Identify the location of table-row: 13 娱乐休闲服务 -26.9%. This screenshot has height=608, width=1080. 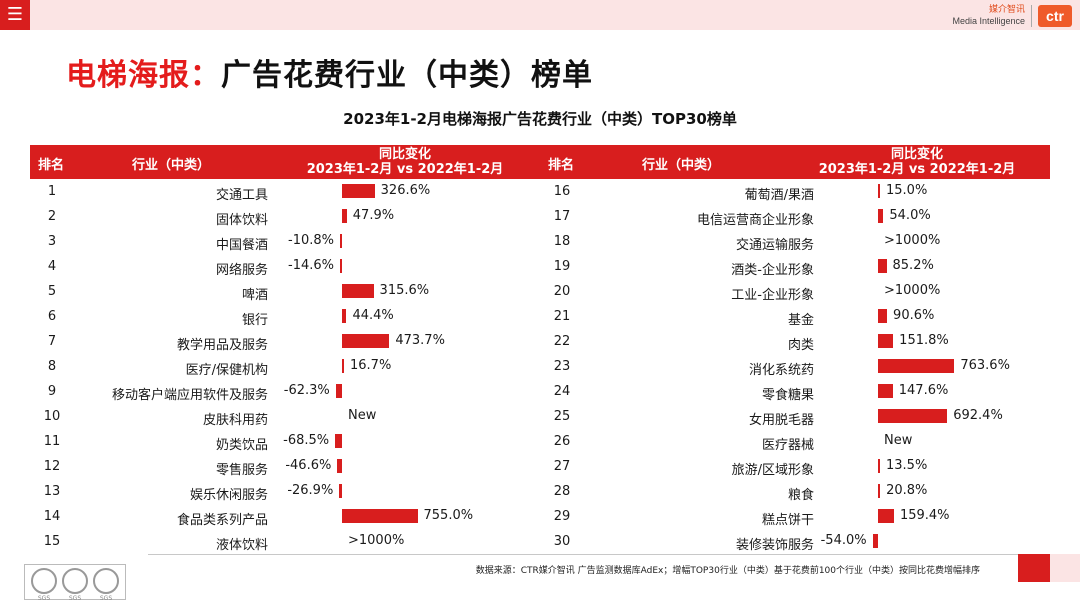
(540, 492).